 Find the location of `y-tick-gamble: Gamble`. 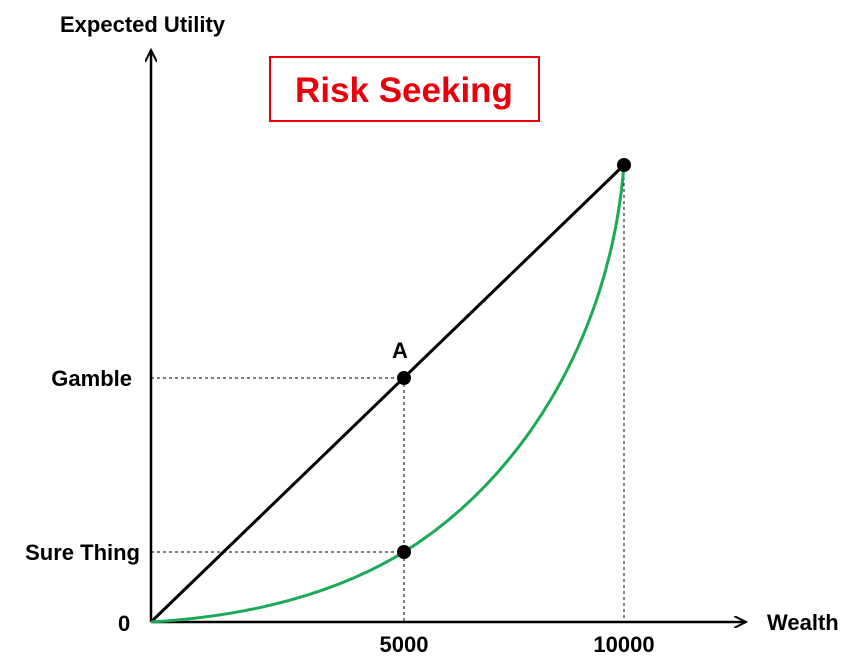

y-tick-gamble: Gamble is located at coordinates (91, 378).